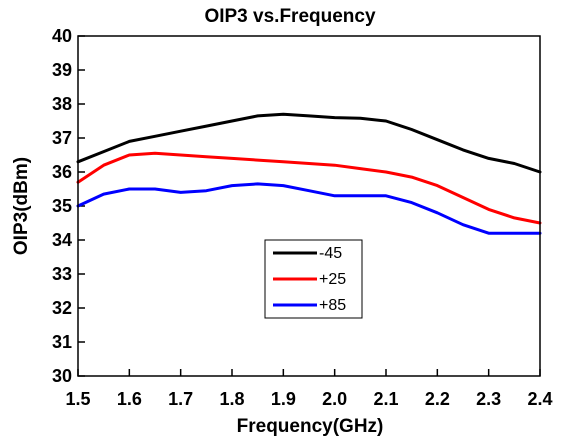 This screenshot has width=565, height=444. I want to click on y-tick-label: 34, so click(62, 240).